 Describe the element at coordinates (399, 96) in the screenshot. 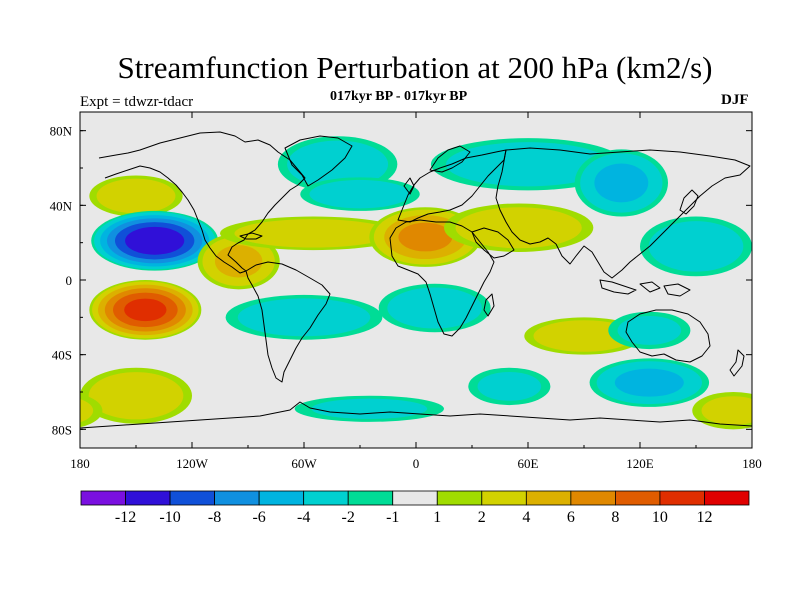

I see `plot-subtitle: 017kyr BP - 017kyr BP` at that location.